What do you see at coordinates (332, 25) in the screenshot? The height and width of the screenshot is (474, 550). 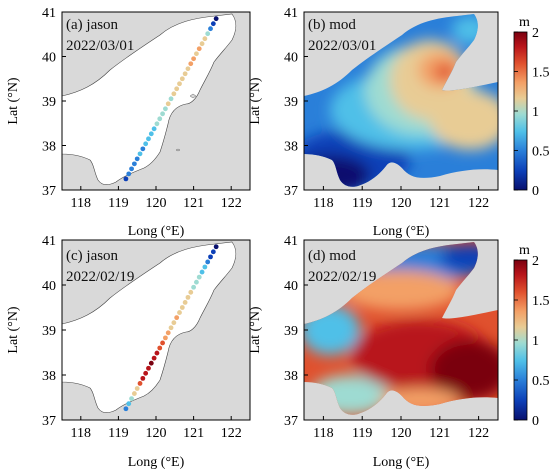 I see `panel-b-title: (b) mod` at bounding box center [332, 25].